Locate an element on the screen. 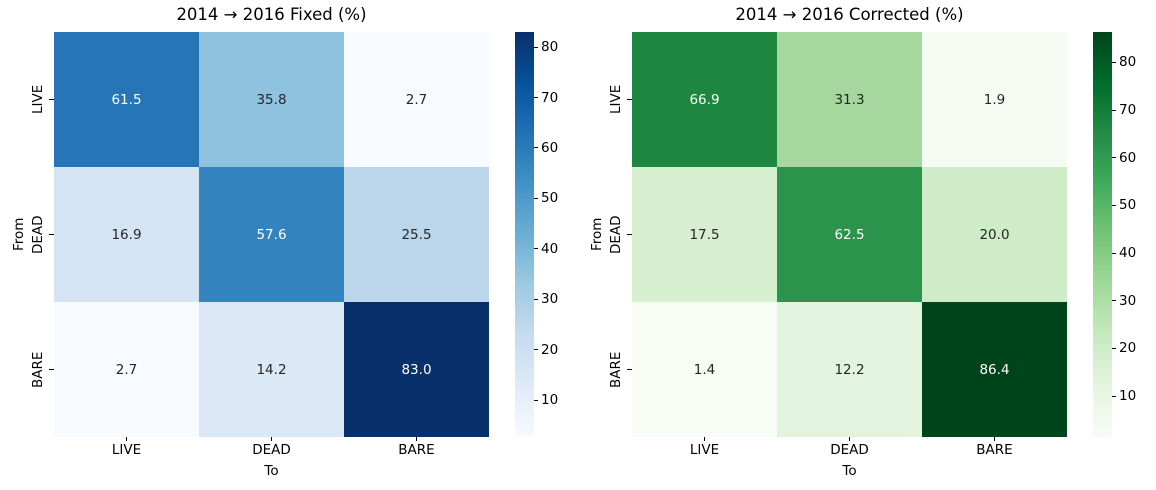  heatmap-cell: 62.5 is located at coordinates (849, 234).